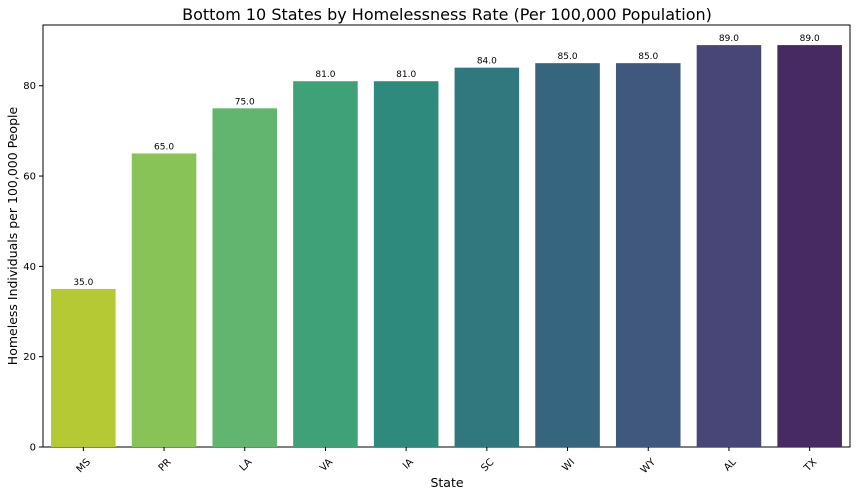  I want to click on bar-va, so click(325, 264).